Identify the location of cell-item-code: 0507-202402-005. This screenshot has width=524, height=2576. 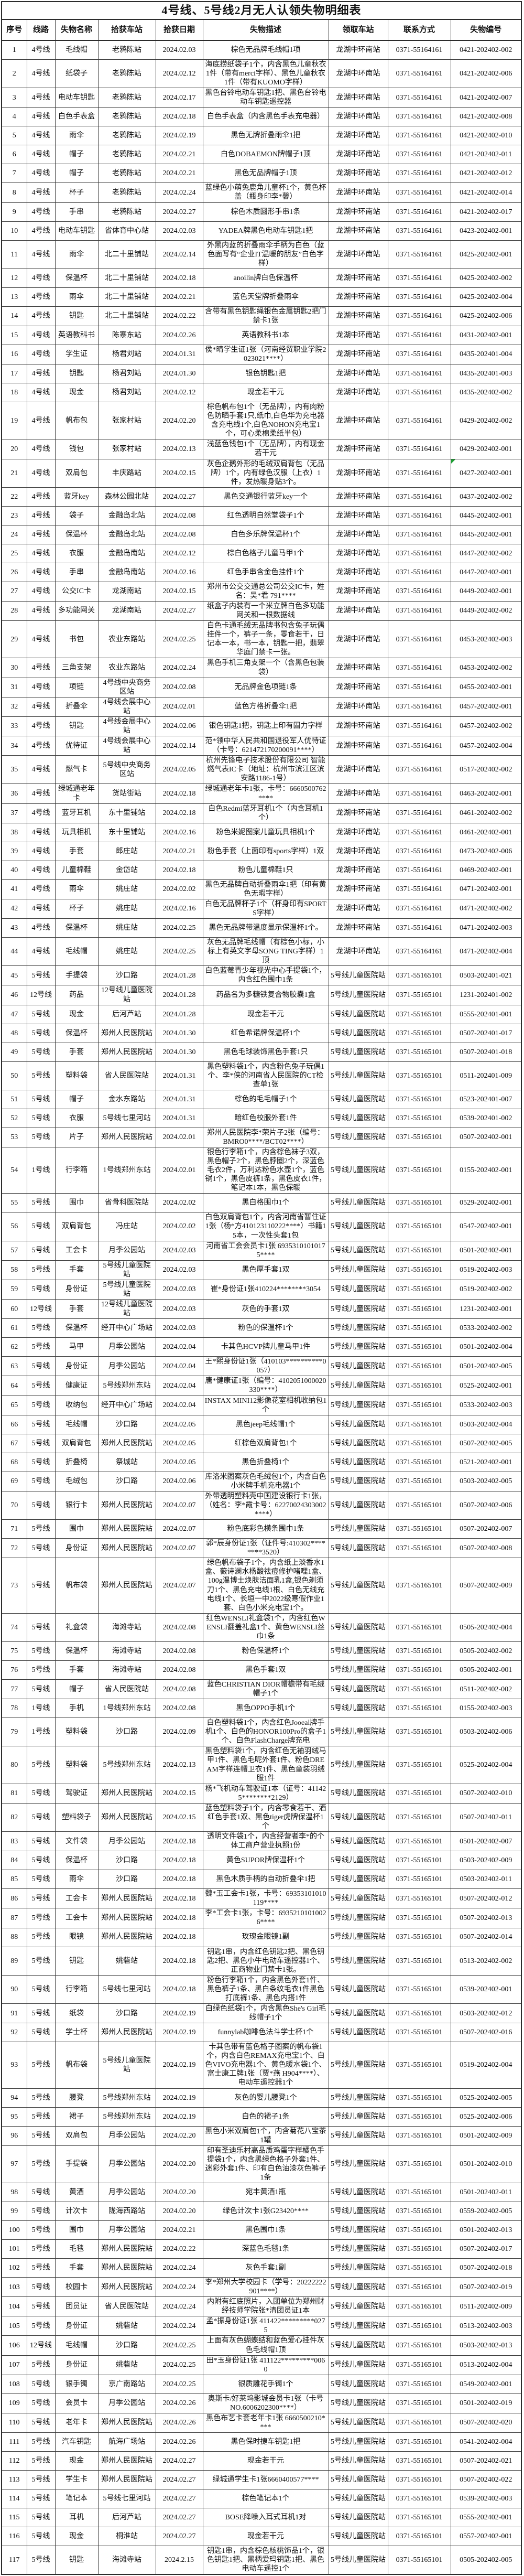
(486, 1443).